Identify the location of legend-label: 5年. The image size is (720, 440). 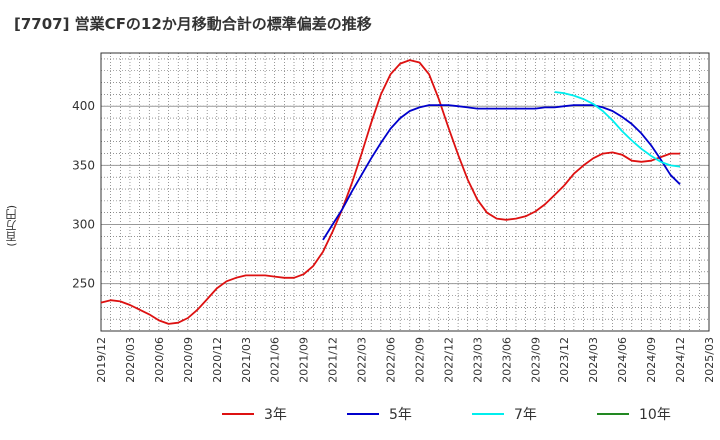
(400, 415).